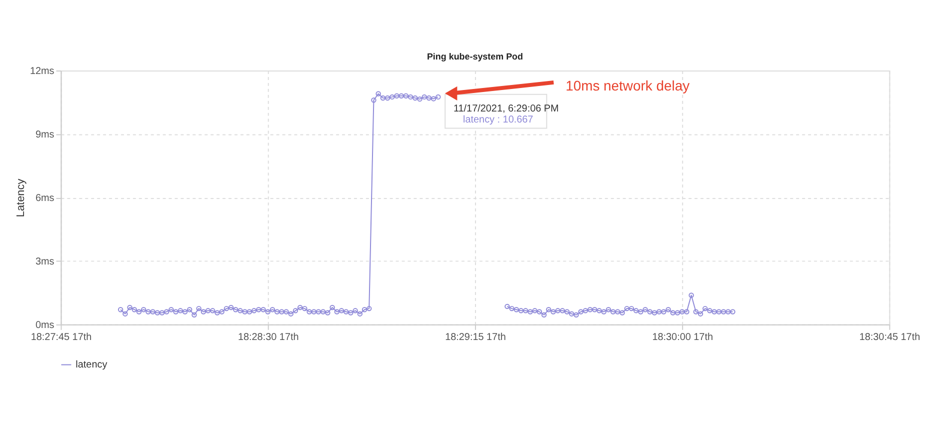  I want to click on y-tick-label: 12ms, so click(42, 71).